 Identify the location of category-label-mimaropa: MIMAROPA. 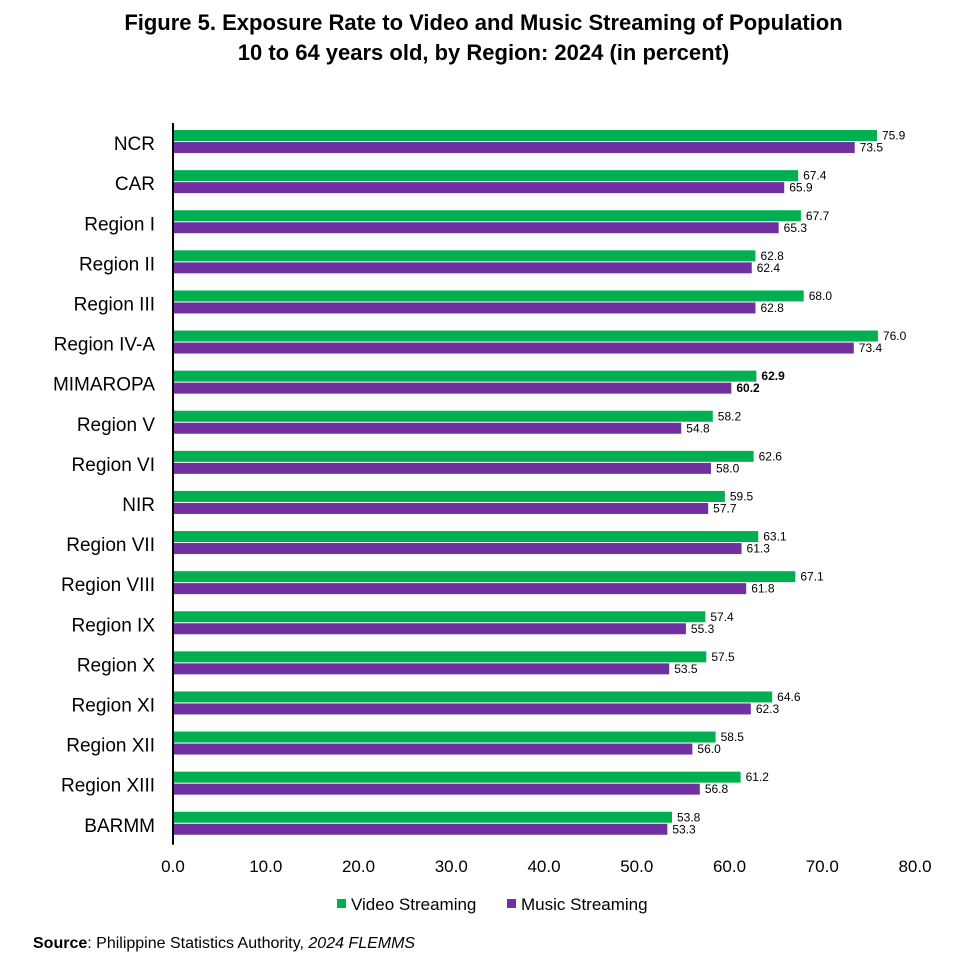
(104, 385).